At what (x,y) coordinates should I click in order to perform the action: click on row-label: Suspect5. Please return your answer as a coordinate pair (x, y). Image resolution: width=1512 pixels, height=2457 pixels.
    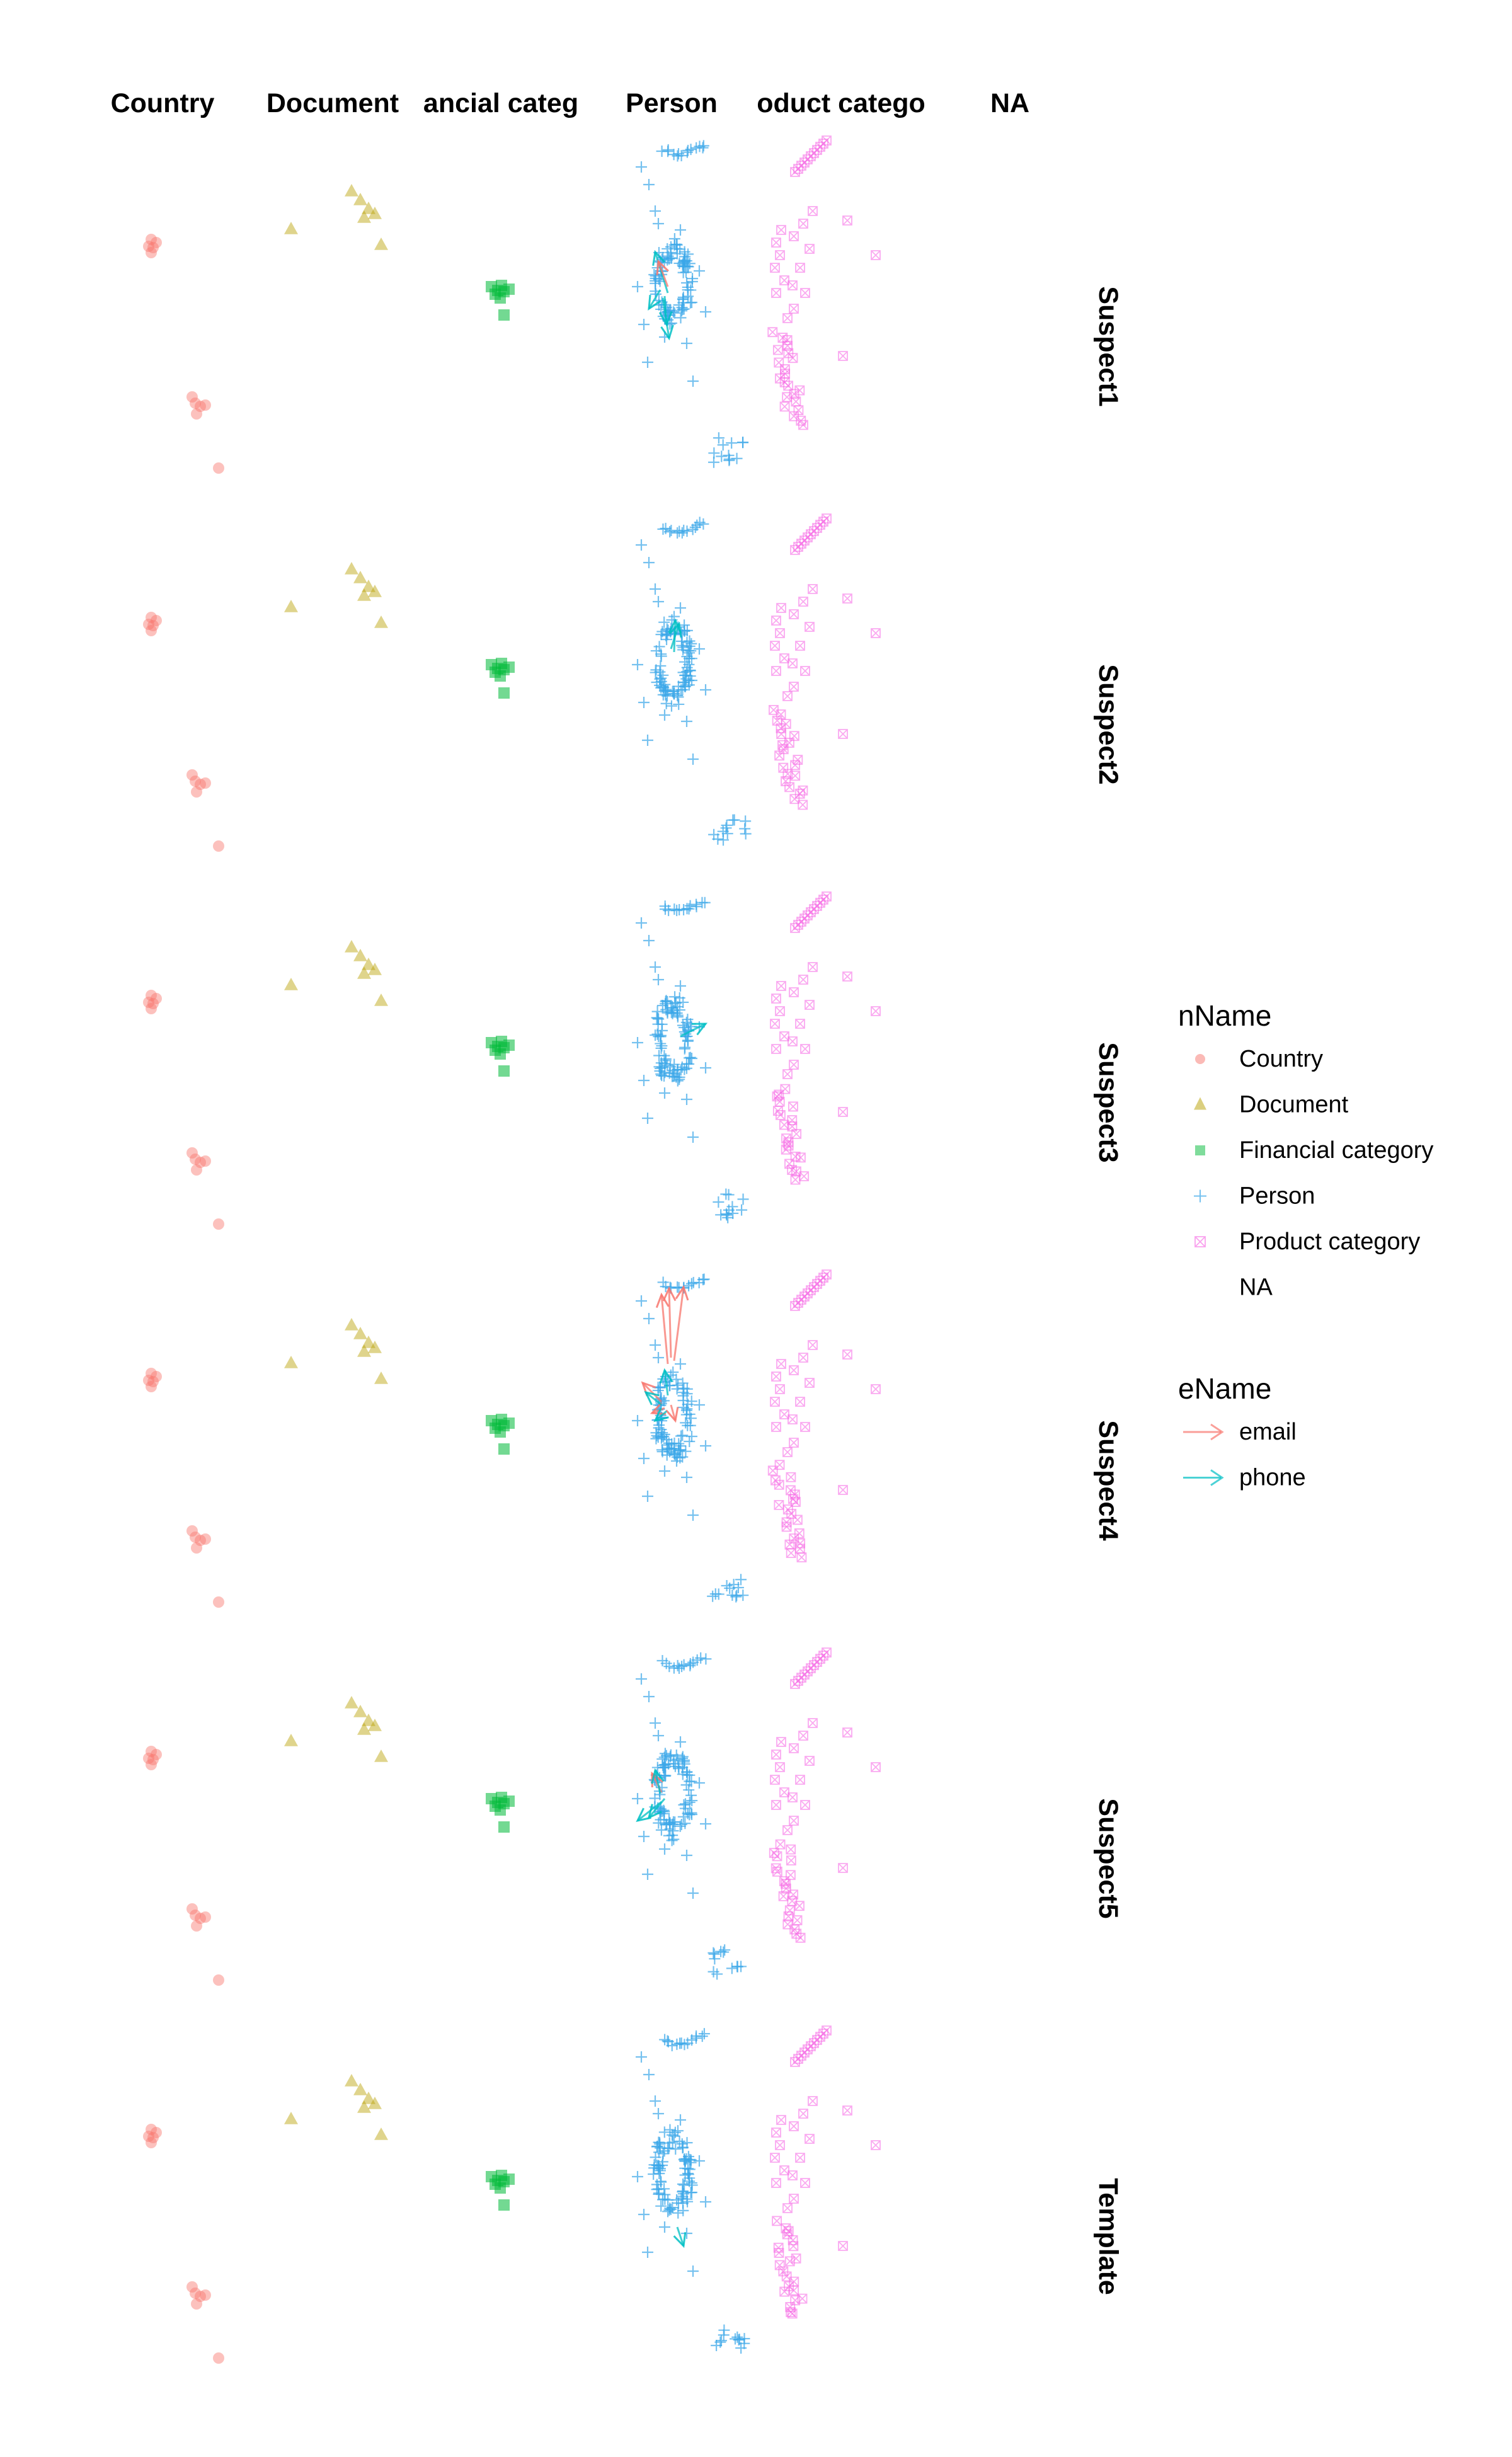
    Looking at the image, I should click on (1108, 1858).